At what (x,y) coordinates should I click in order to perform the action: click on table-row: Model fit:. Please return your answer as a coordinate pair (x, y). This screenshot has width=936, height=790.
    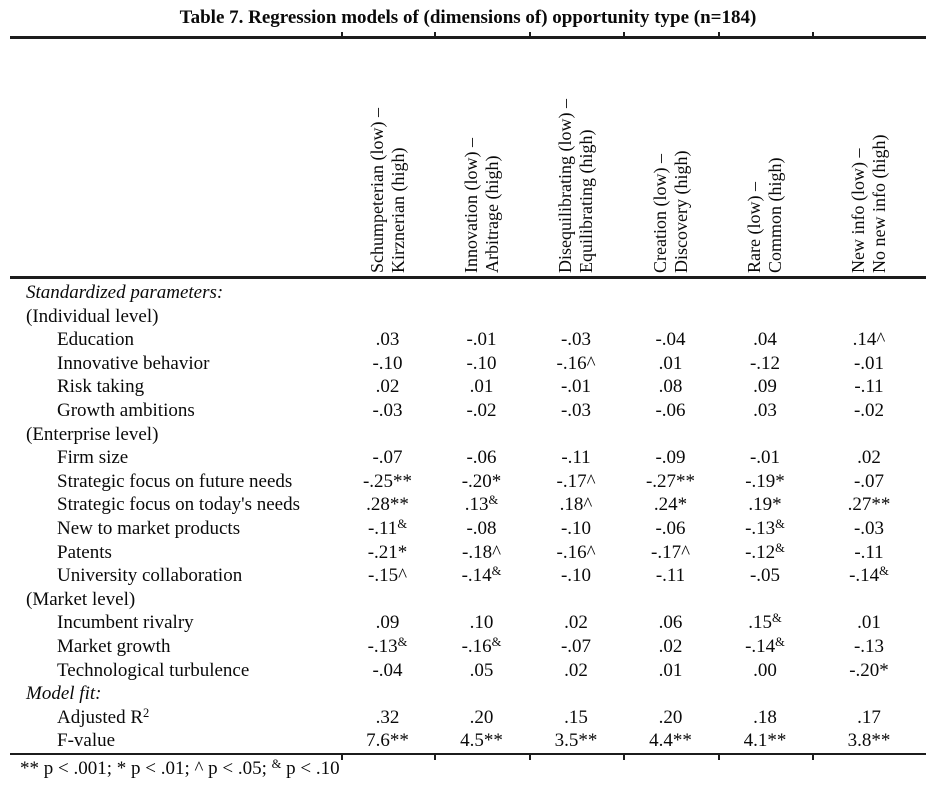
    Looking at the image, I should click on (468, 694).